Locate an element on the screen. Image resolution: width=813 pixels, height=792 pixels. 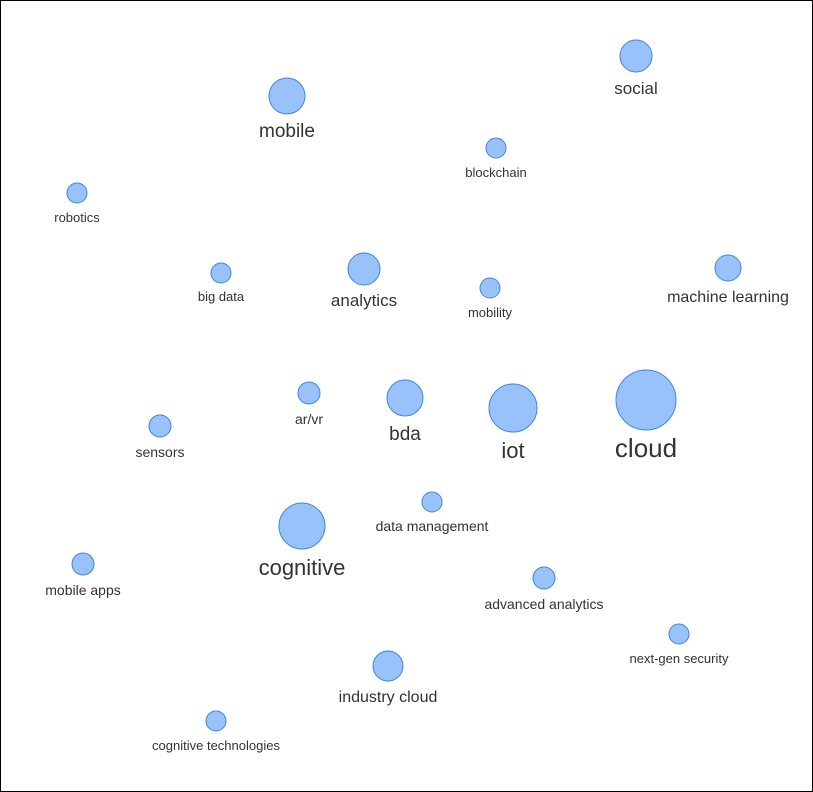
term-node-cognitive: cognitive is located at coordinates (302, 541).